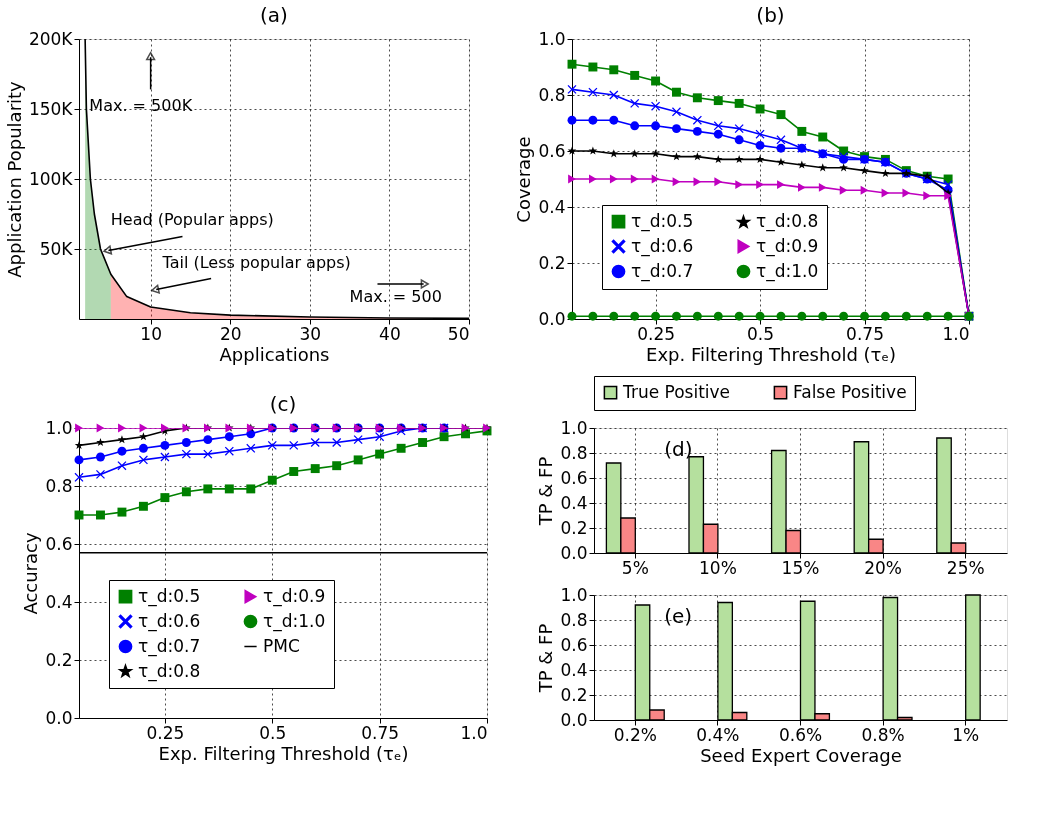 The image size is (1049, 818). Describe the element at coordinates (883, 567) in the screenshot. I see `x-tick-label: 20%` at that location.